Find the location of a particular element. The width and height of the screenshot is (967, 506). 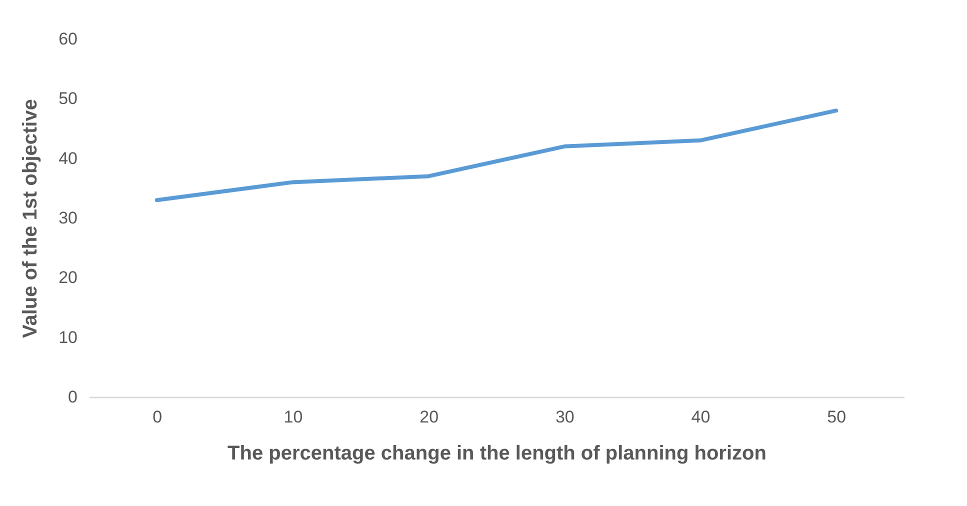

x-tick-label: 20 is located at coordinates (429, 417).